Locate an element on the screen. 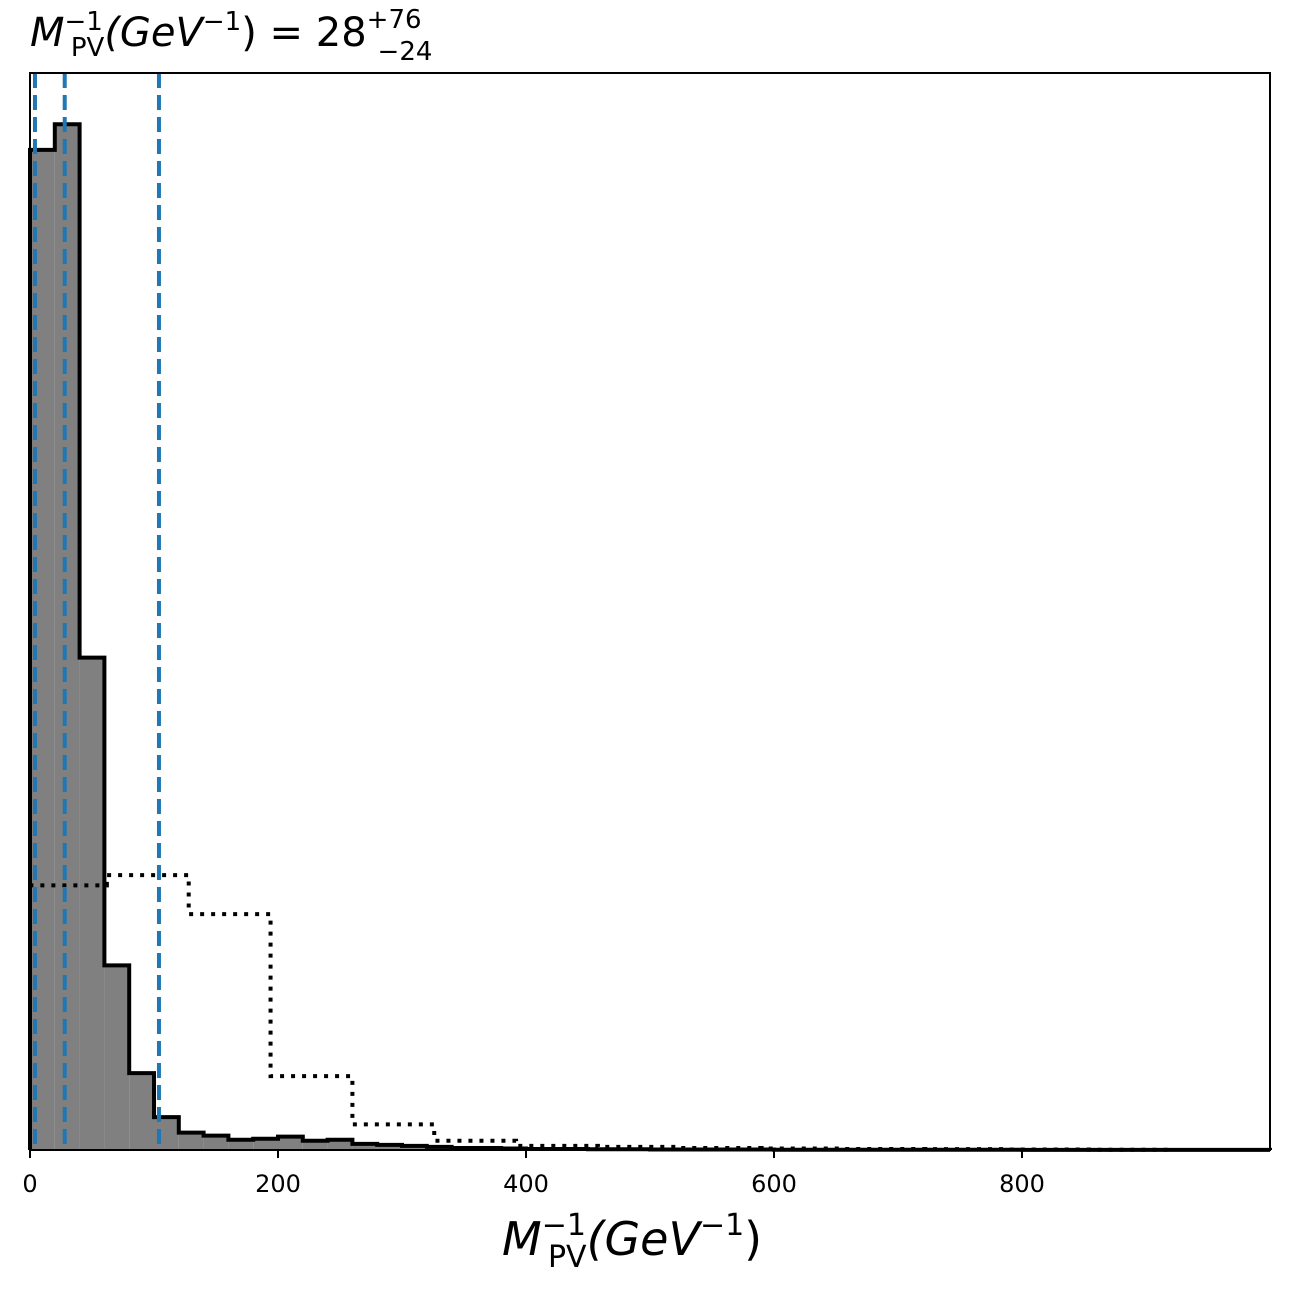 The width and height of the screenshot is (1289, 1293). x-axis: 0 200 400 600 800 is located at coordinates (533, 1174).